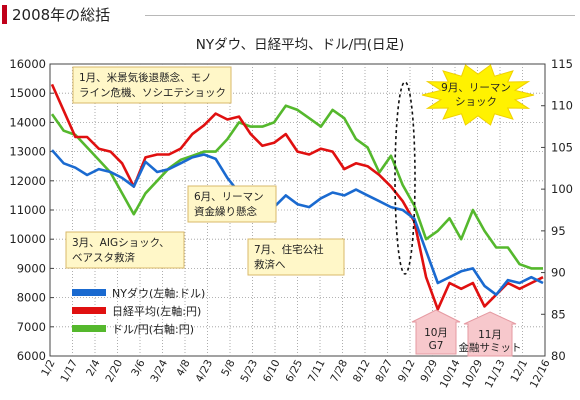 The width and height of the screenshot is (580, 400). Describe the element at coordinates (360, 15) in the screenshot. I see `header-rule` at that location.